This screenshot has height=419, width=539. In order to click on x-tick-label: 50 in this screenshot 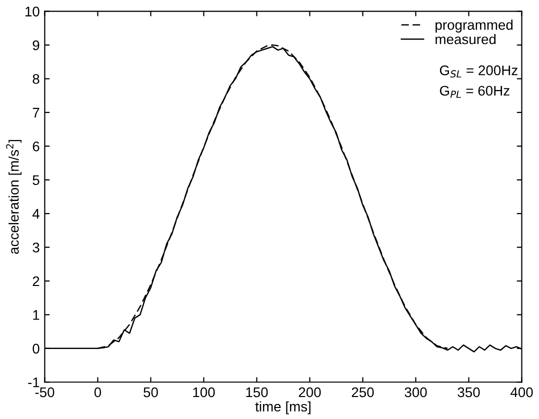, I will do `click(151, 392)`.